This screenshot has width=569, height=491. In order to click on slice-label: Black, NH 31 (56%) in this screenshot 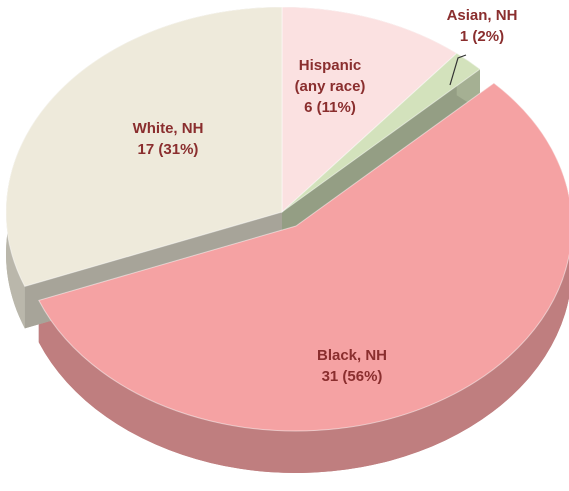, I will do `click(352, 366)`.